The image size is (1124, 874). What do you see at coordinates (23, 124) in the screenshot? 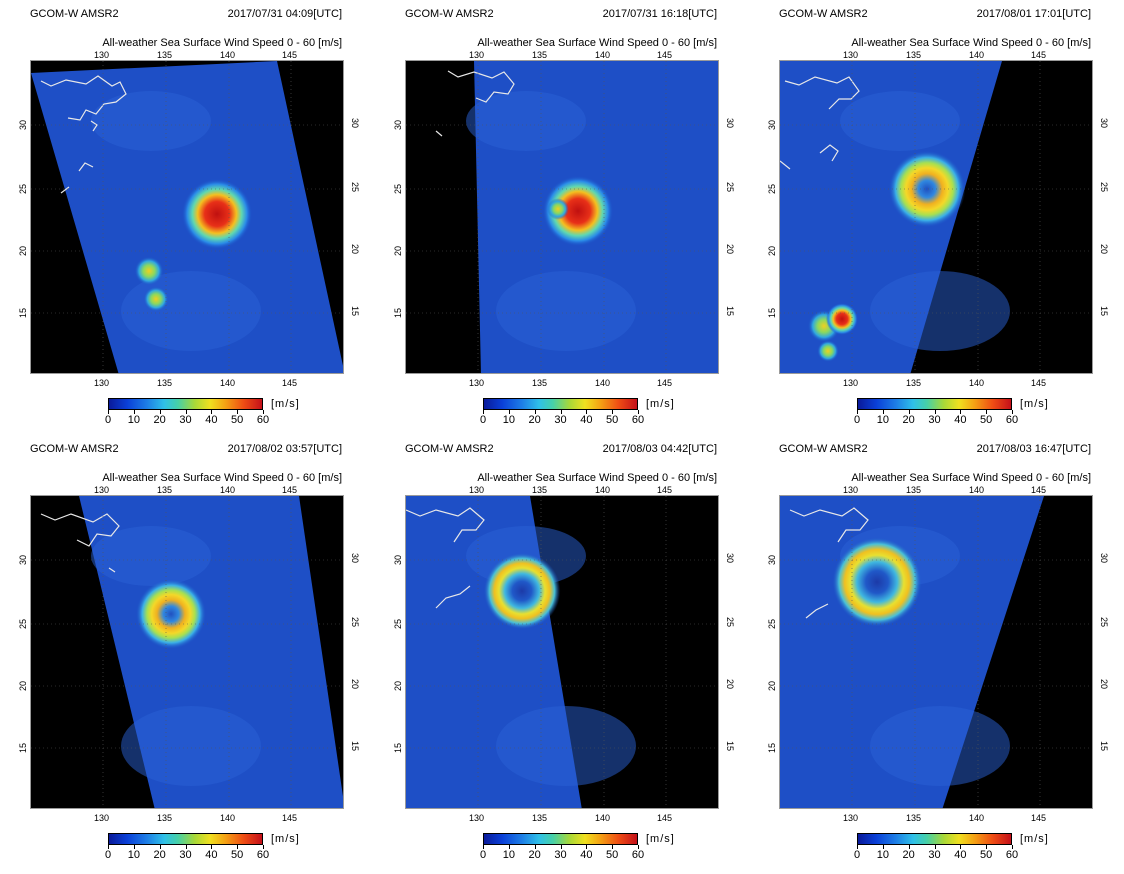
I see `lat-tick-left: 30` at bounding box center [23, 124].